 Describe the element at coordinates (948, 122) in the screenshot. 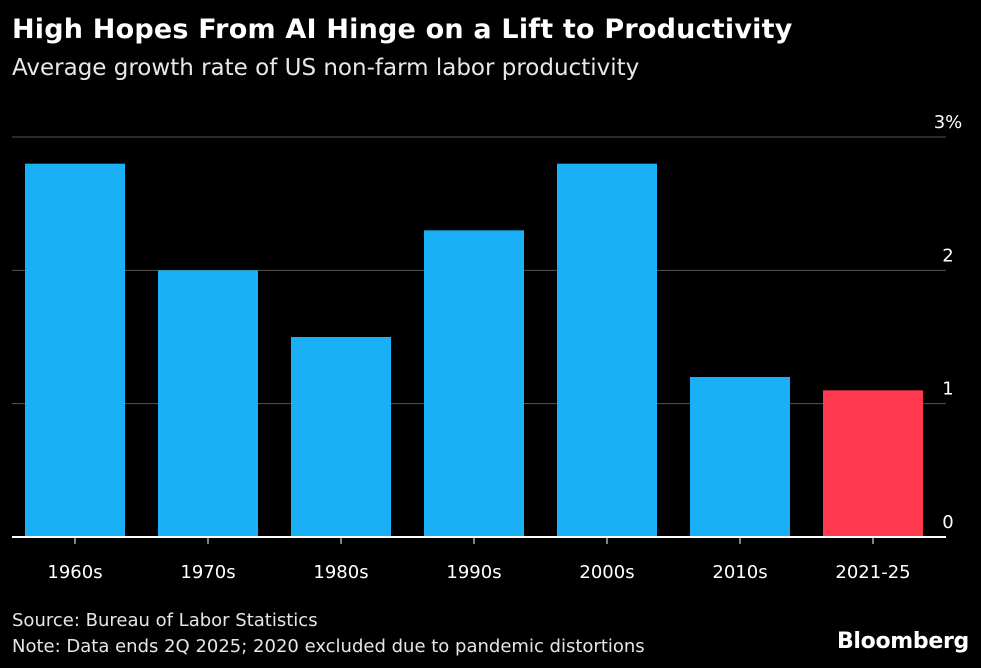

I see `y-tick-label: 3%` at that location.